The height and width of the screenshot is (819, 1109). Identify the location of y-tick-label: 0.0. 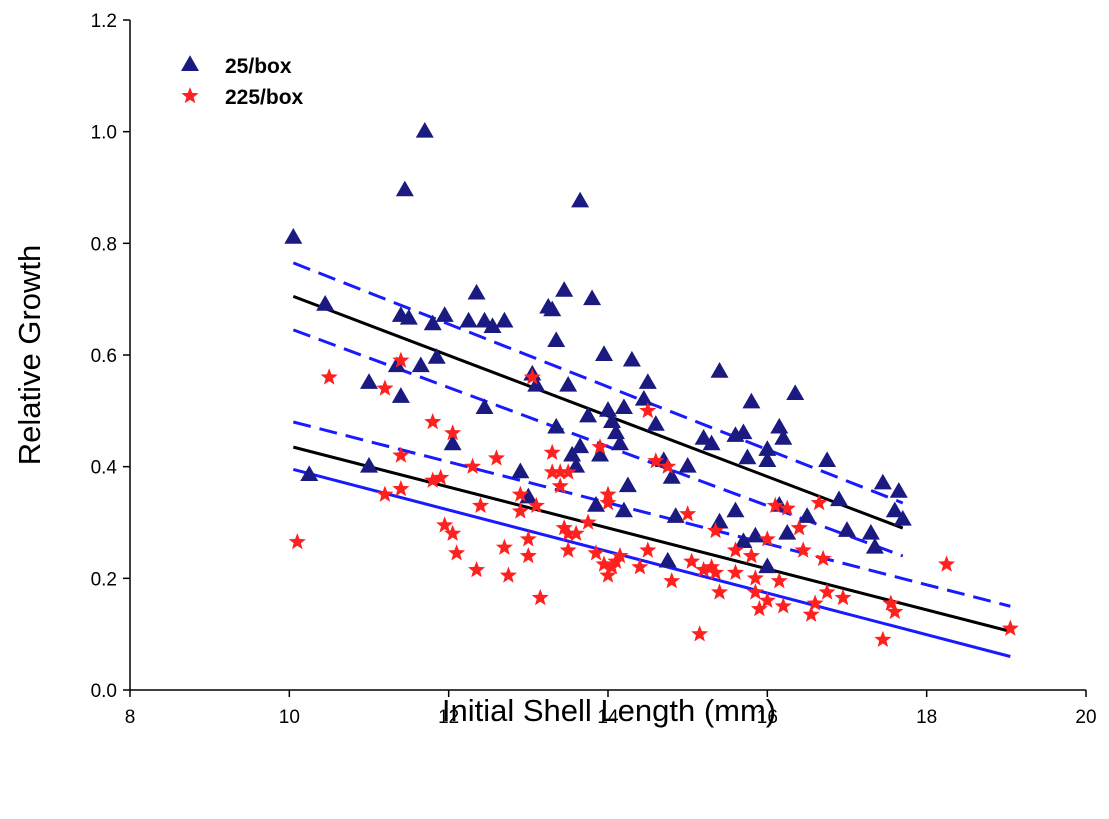
(104, 691).